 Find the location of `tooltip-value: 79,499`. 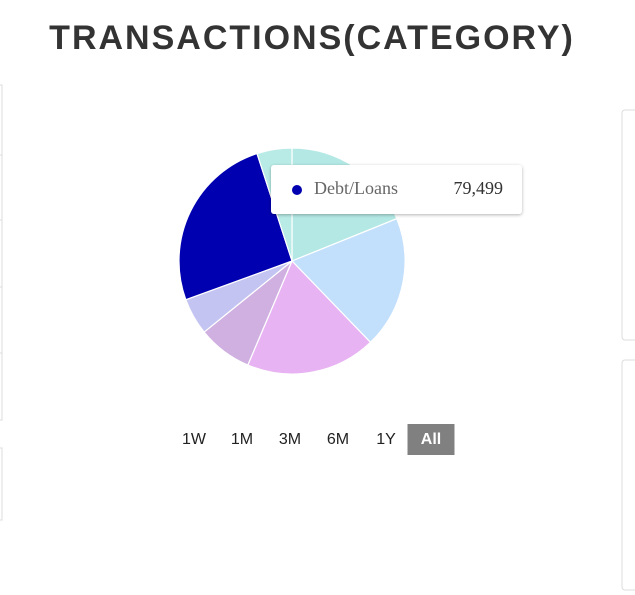

tooltip-value: 79,499 is located at coordinates (479, 188).